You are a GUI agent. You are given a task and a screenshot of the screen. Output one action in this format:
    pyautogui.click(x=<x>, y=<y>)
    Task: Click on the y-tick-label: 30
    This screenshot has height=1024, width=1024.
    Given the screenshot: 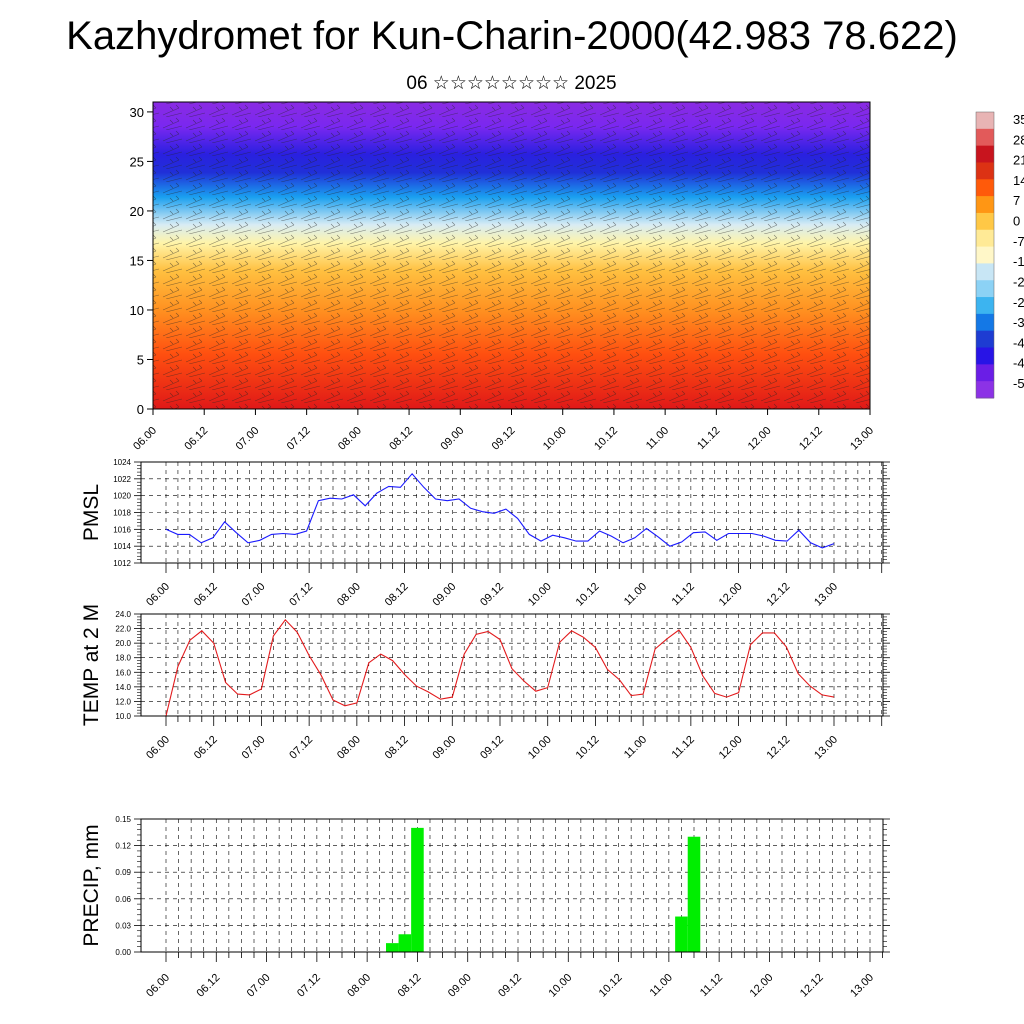 What is the action you would take?
    pyautogui.click(x=137, y=112)
    